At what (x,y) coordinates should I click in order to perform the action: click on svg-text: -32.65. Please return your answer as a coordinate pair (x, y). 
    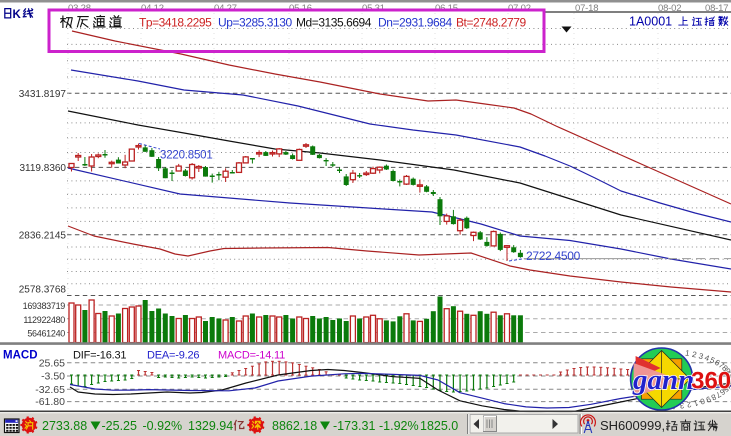
    Looking at the image, I should click on (50, 390).